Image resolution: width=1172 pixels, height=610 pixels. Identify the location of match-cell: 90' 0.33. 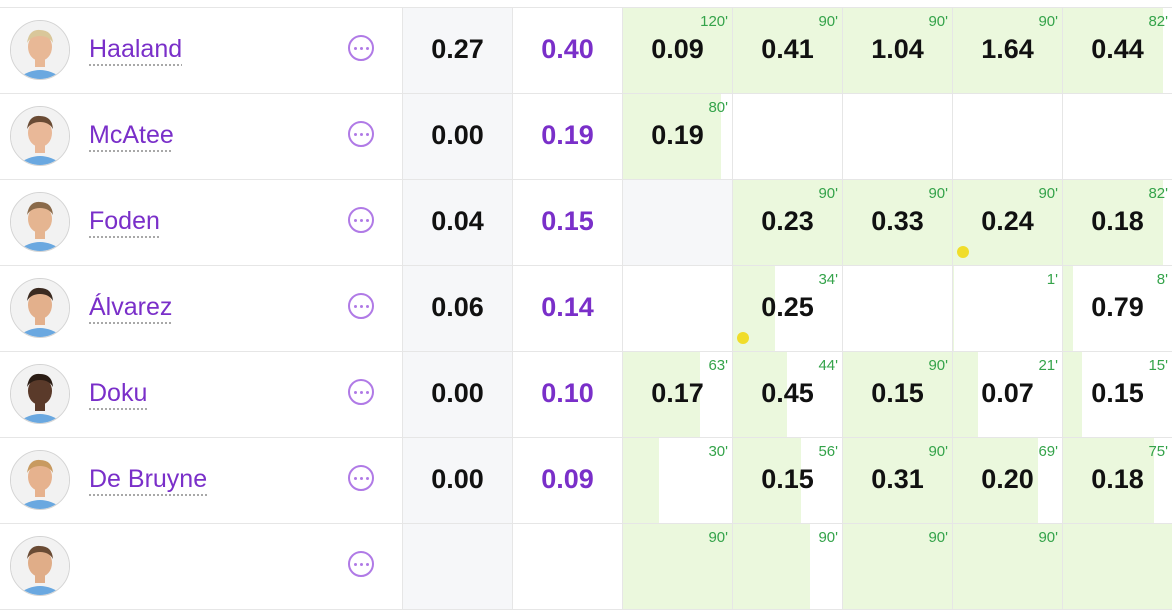
(897, 222).